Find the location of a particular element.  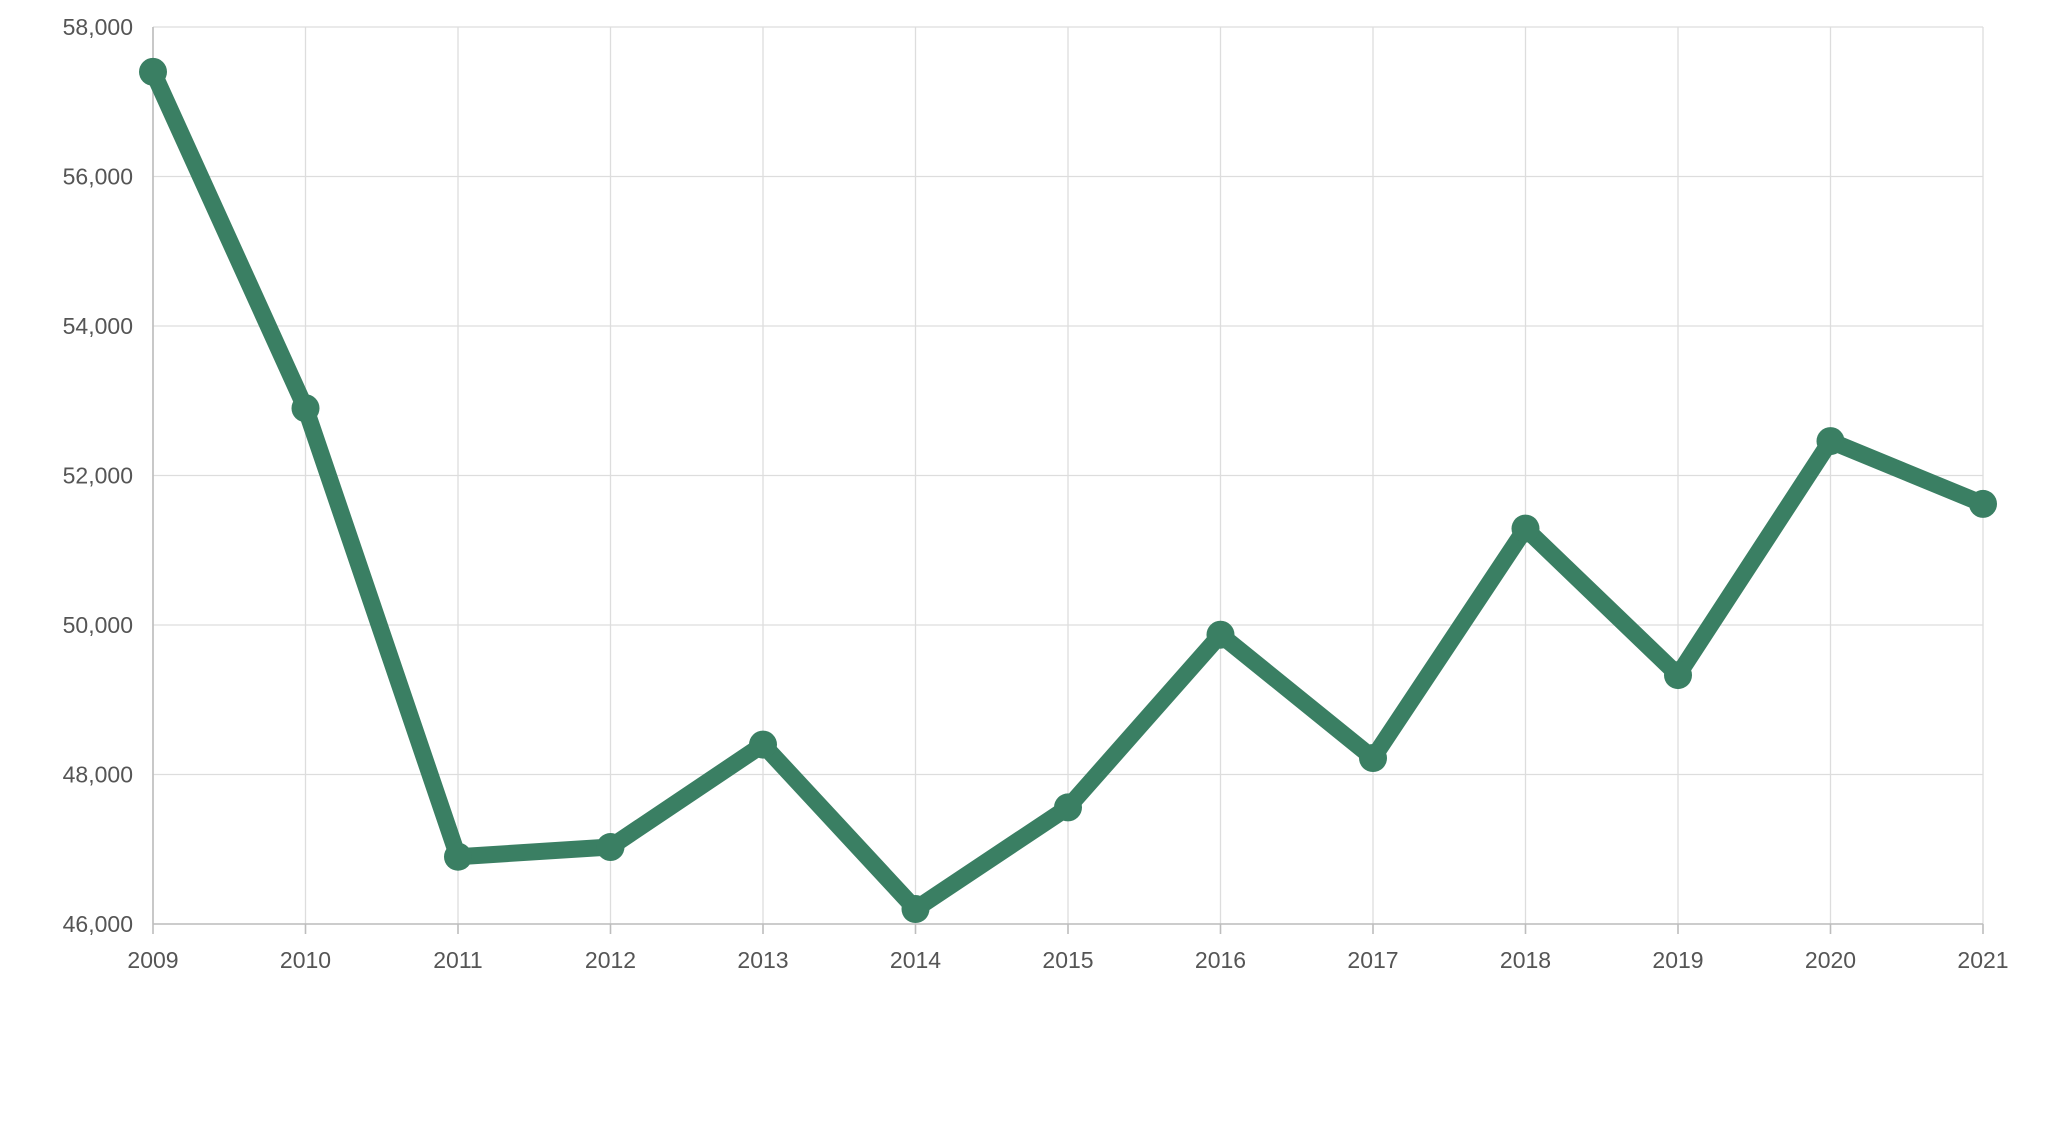

y-tick-label: 46,000 is located at coordinates (98, 924).